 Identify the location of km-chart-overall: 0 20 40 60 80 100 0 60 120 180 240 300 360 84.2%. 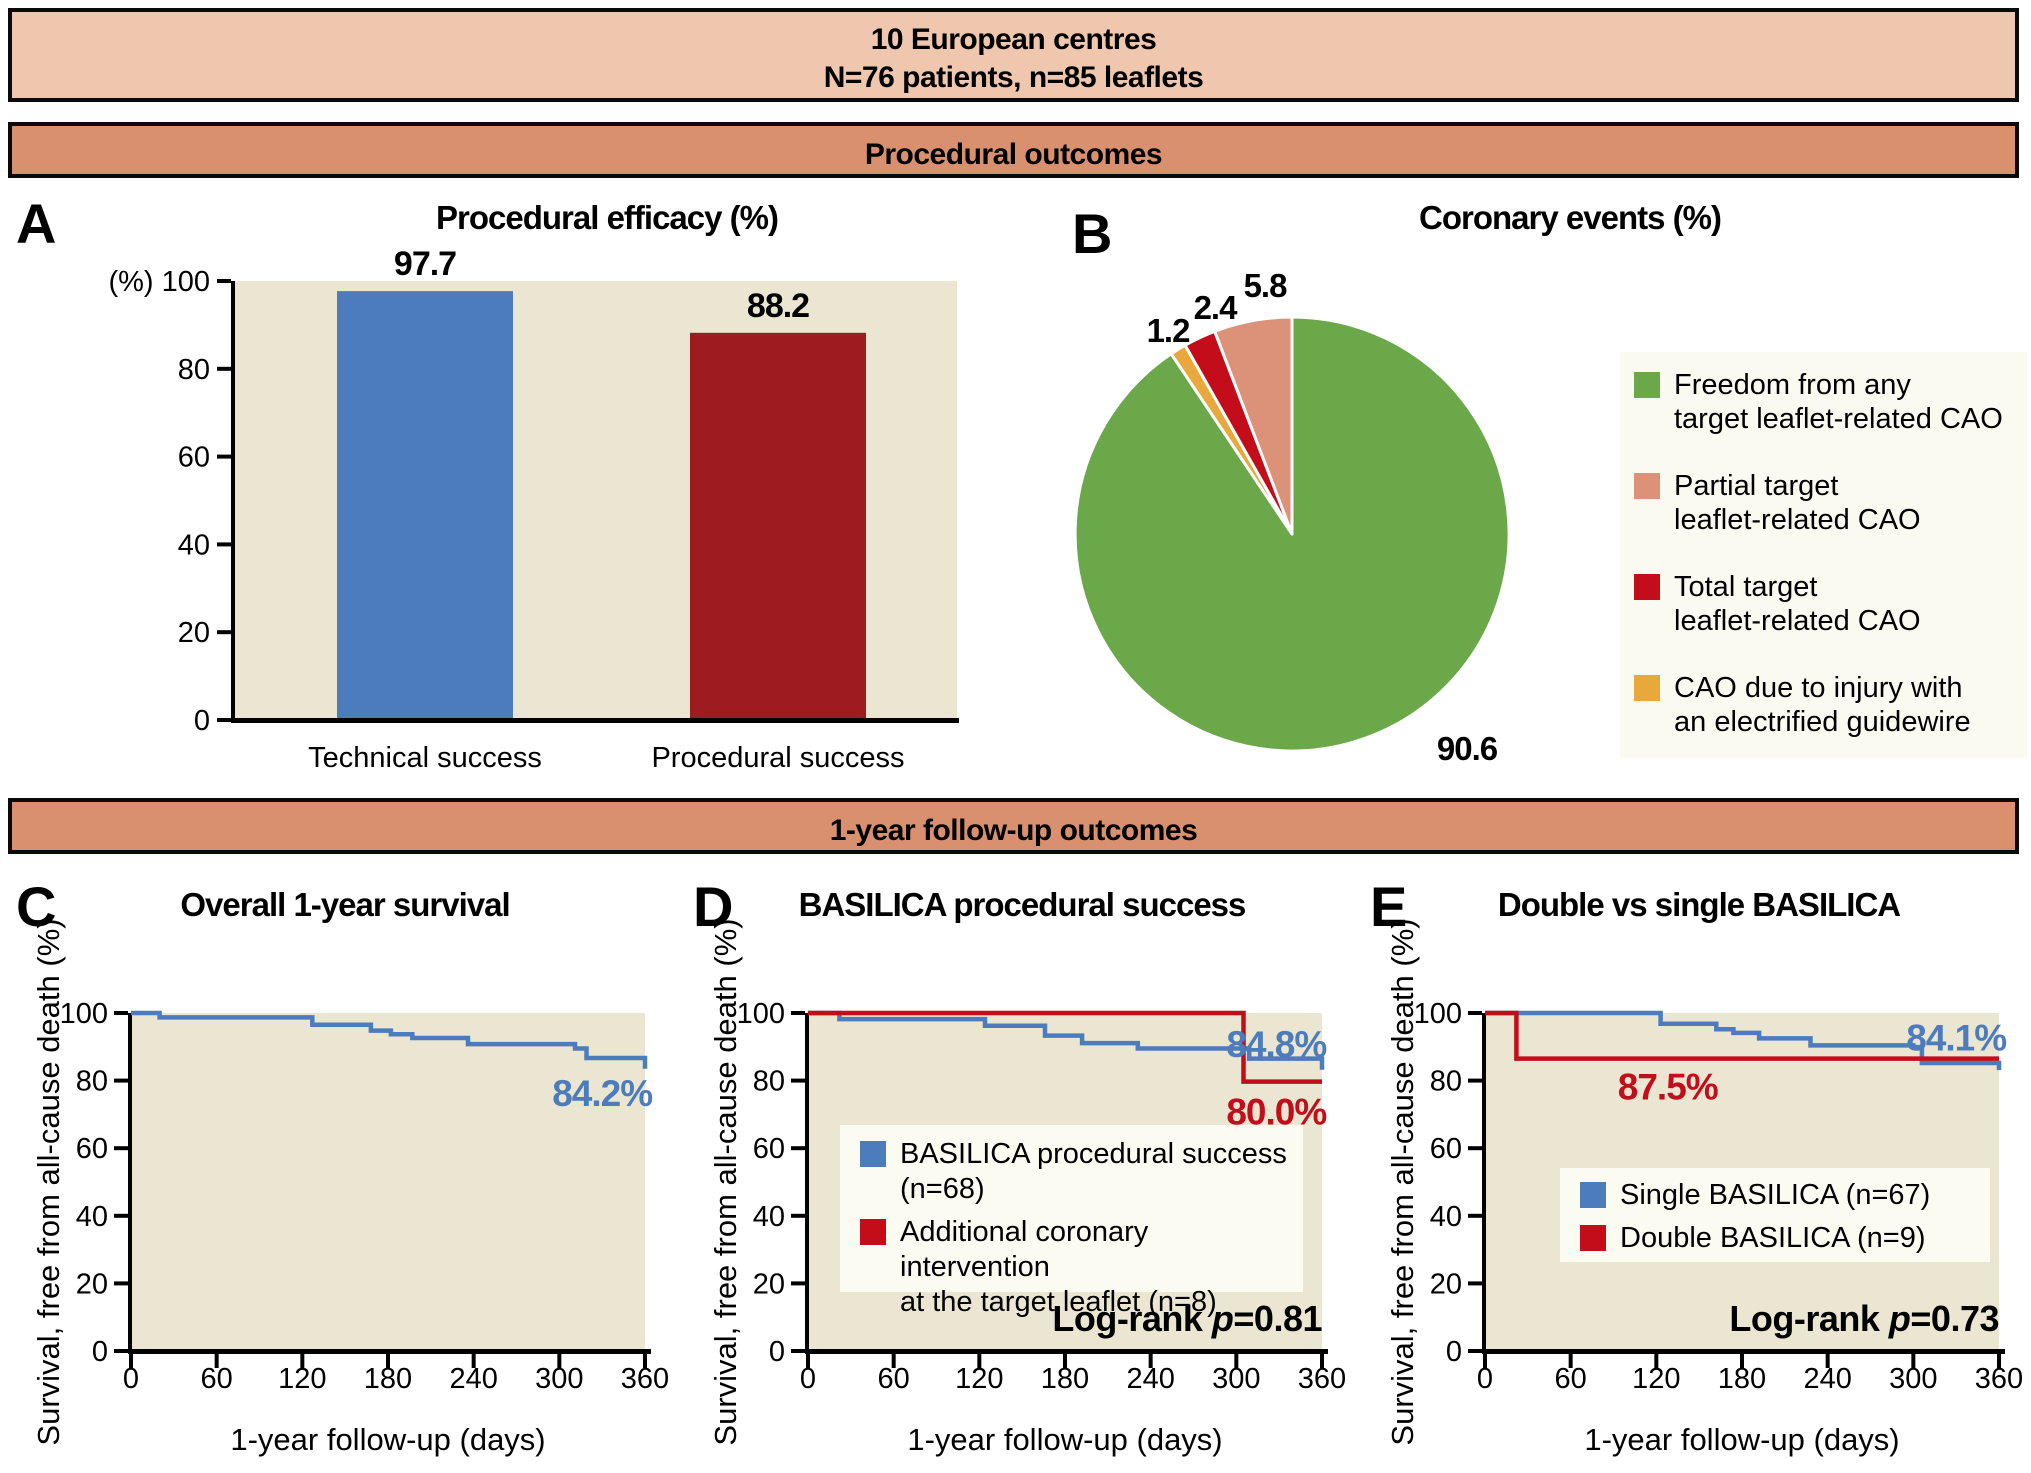
(365, 1196).